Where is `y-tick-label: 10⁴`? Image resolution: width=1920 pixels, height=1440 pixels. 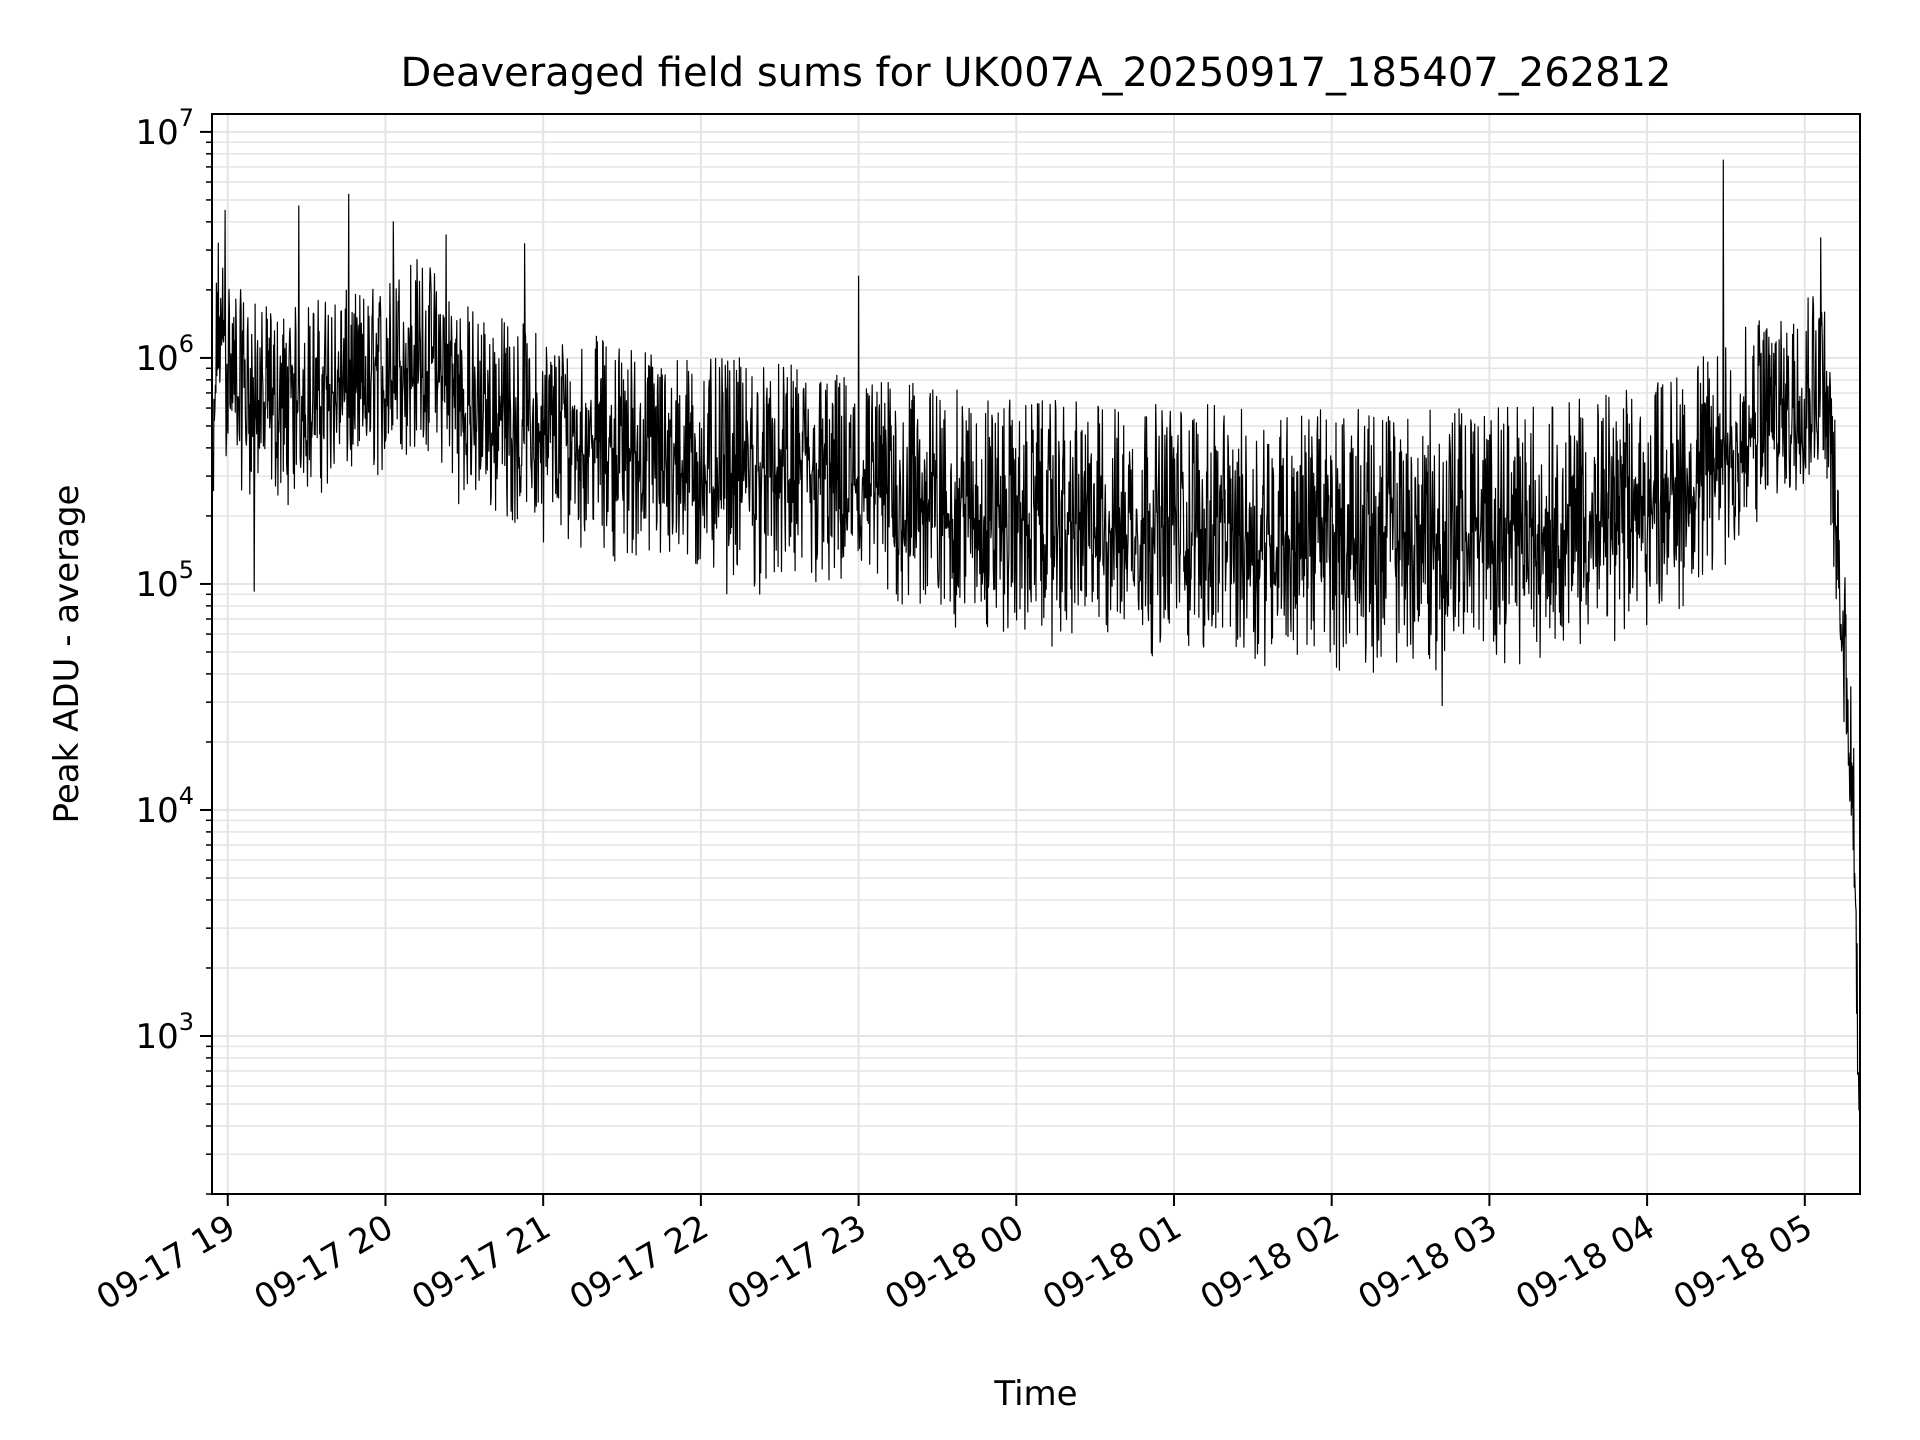
y-tick-label: 10⁴ is located at coordinates (164, 806).